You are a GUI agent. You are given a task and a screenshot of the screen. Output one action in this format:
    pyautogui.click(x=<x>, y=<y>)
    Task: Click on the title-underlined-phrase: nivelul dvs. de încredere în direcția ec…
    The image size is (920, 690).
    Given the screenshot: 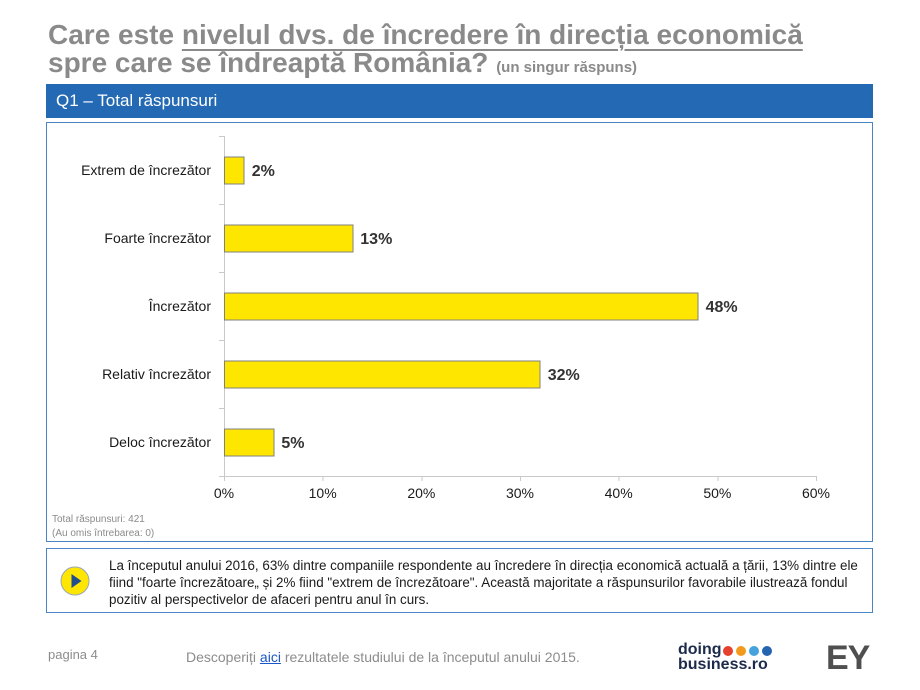 What is the action you would take?
    pyautogui.click(x=492, y=34)
    